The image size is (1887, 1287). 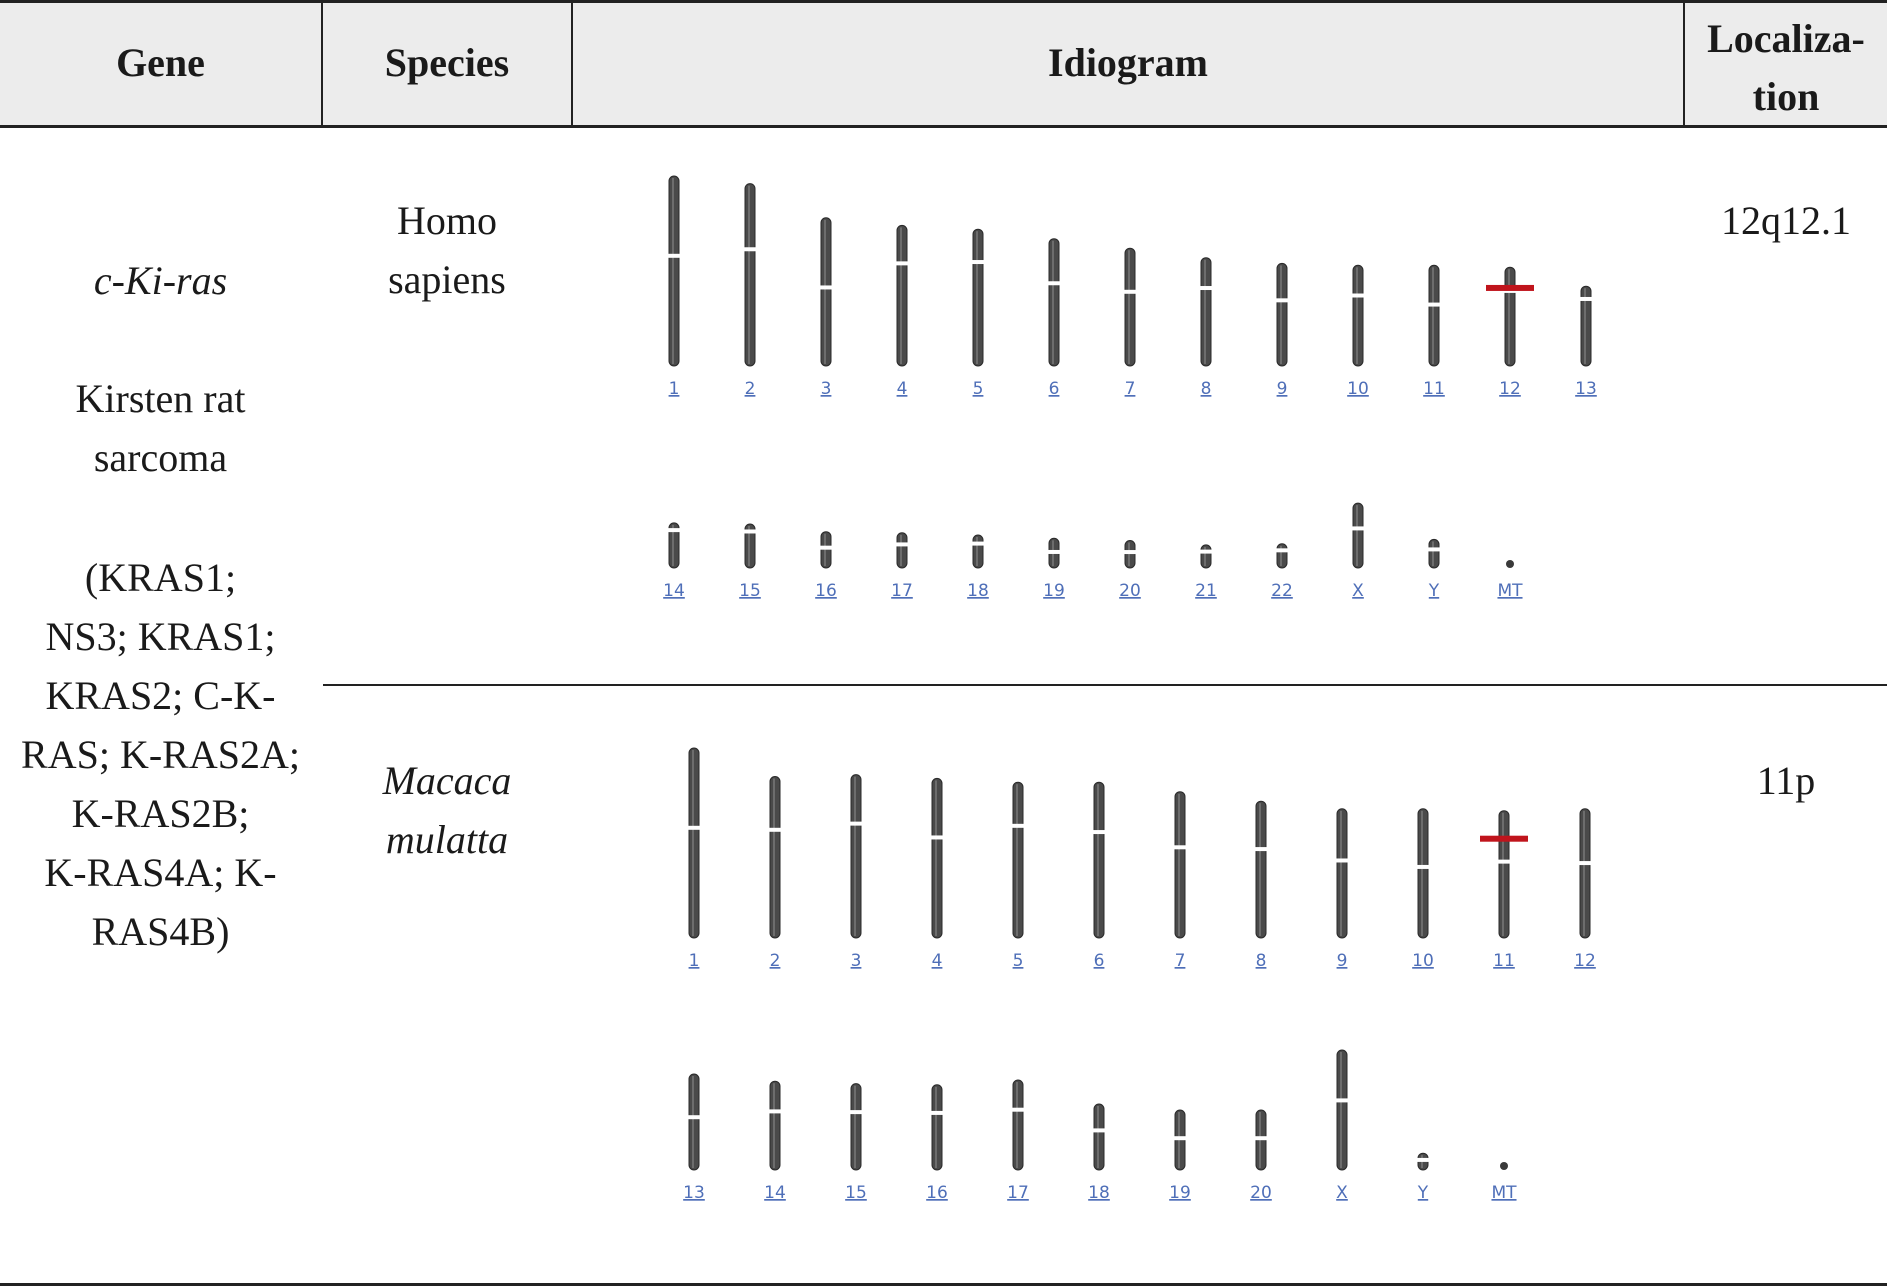 What do you see at coordinates (937, 1143) in the screenshot?
I see `chromosome-16: 16` at bounding box center [937, 1143].